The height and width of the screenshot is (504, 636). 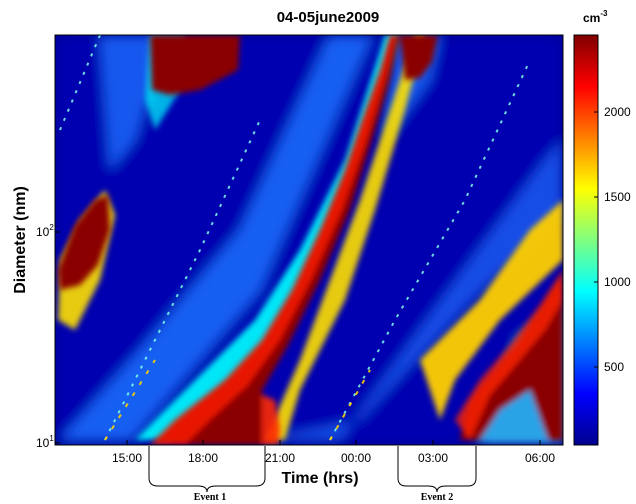 What do you see at coordinates (614, 367) in the screenshot?
I see `colorbar-tick-label: 500` at bounding box center [614, 367].